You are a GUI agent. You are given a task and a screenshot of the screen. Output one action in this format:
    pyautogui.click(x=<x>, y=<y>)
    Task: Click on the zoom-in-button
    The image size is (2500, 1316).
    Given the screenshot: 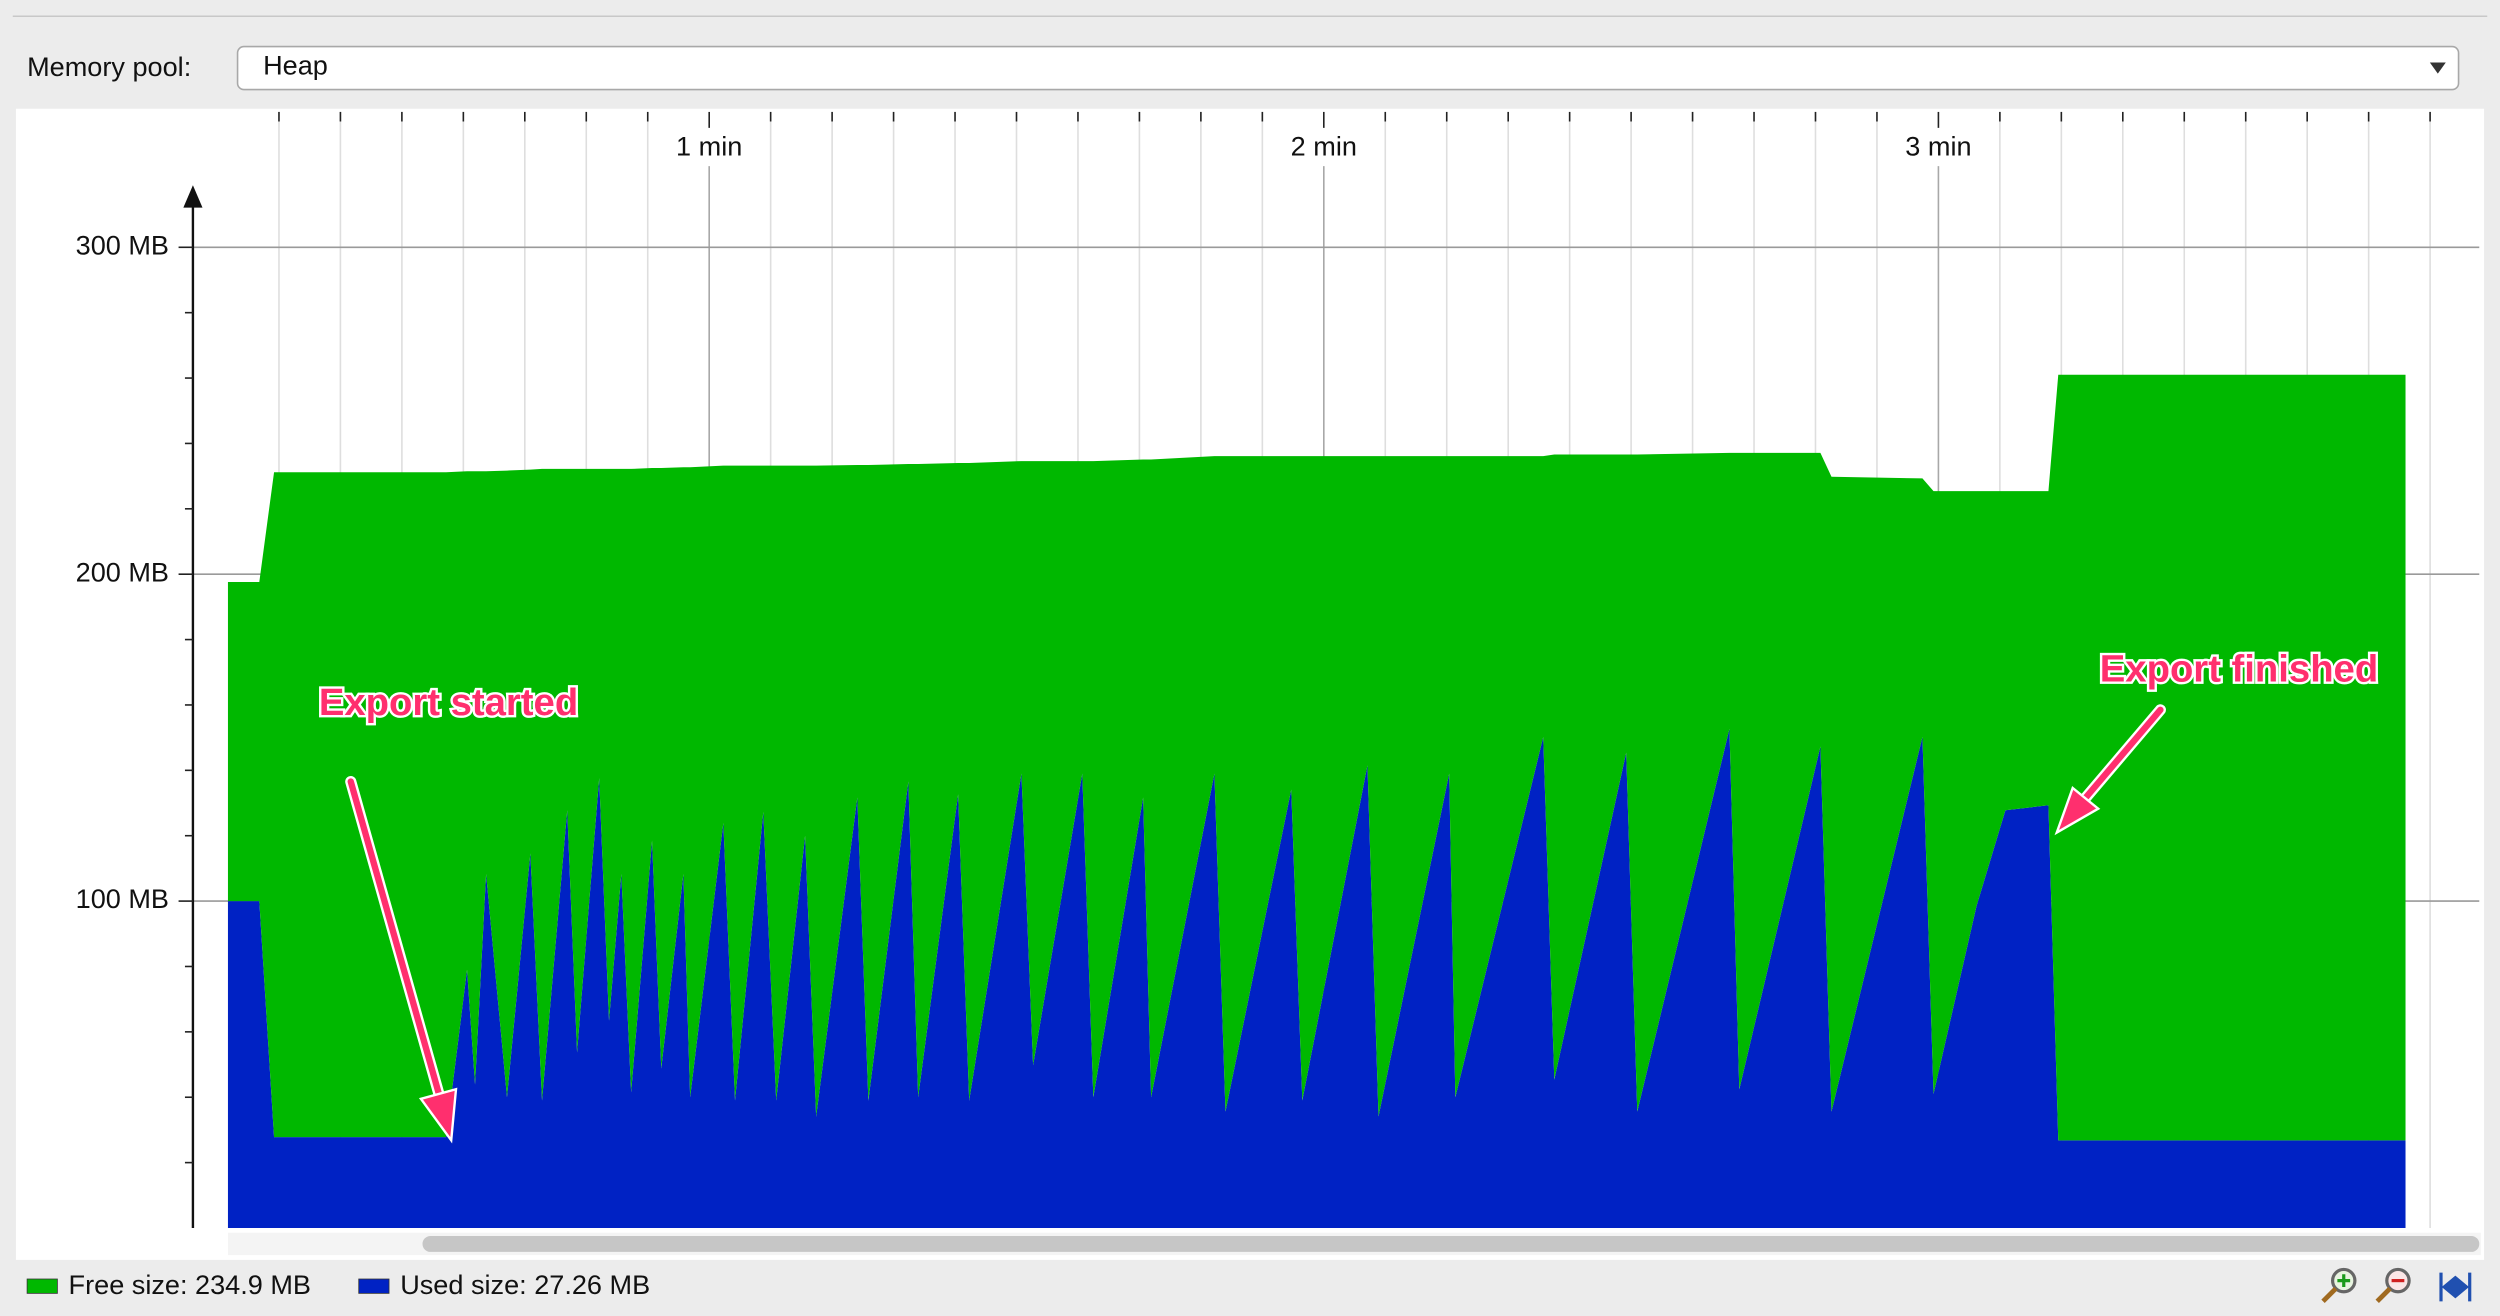 What is the action you would take?
    pyautogui.click(x=2339, y=1285)
    